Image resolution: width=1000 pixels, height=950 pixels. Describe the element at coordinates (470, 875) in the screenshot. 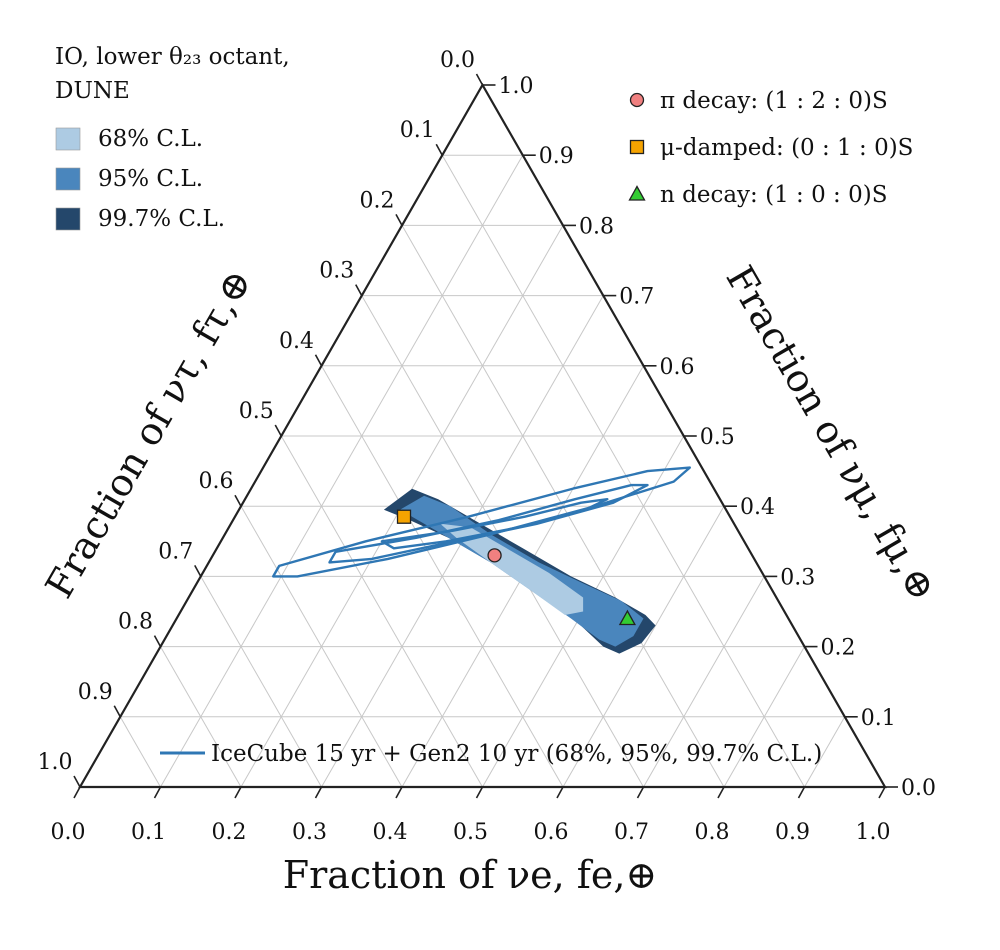

I see `x-axis-title: Fraction of νe, fe,⊕` at that location.